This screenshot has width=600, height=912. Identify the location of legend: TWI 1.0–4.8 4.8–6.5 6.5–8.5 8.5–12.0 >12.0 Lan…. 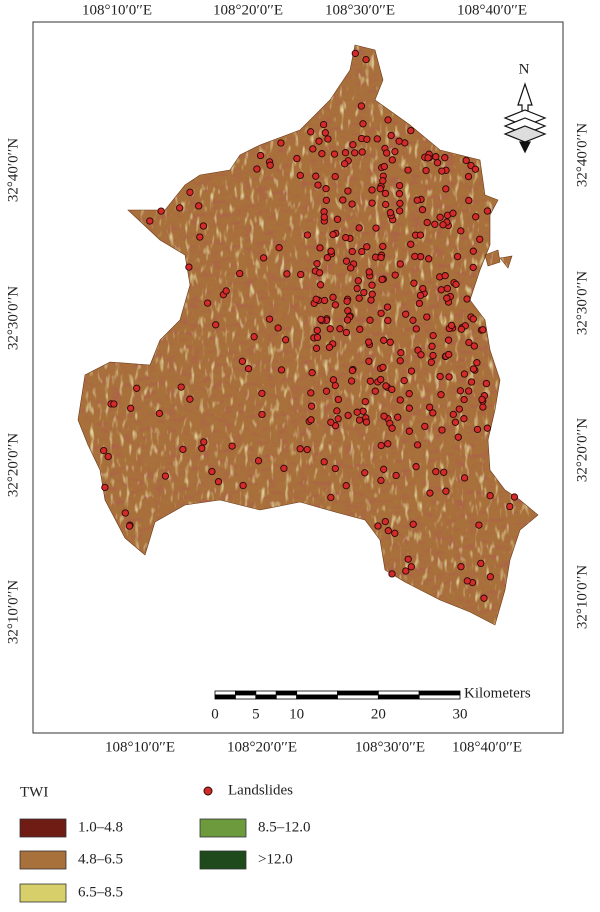
(165, 842).